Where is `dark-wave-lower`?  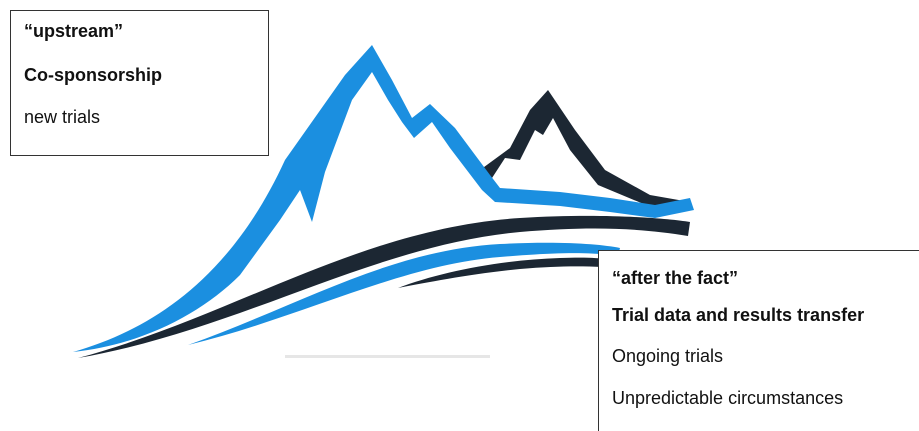
dark-wave-lower is located at coordinates (501, 272).